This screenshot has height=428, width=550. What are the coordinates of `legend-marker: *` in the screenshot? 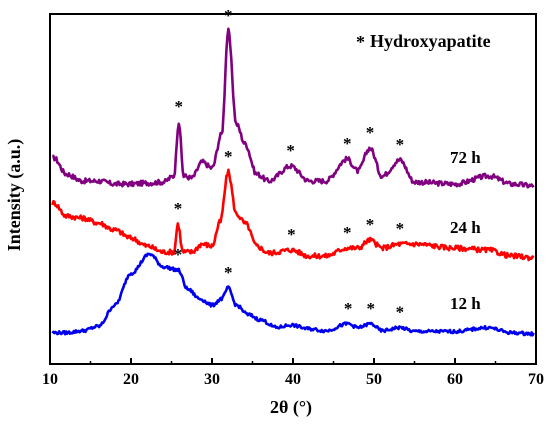 It's located at (360, 42).